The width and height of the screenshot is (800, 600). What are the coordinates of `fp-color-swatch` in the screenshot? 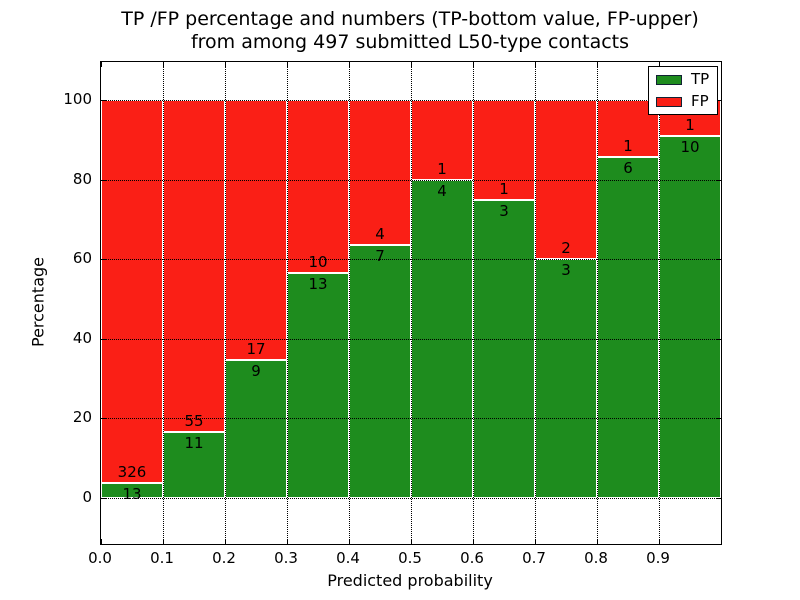 It's located at (669, 101).